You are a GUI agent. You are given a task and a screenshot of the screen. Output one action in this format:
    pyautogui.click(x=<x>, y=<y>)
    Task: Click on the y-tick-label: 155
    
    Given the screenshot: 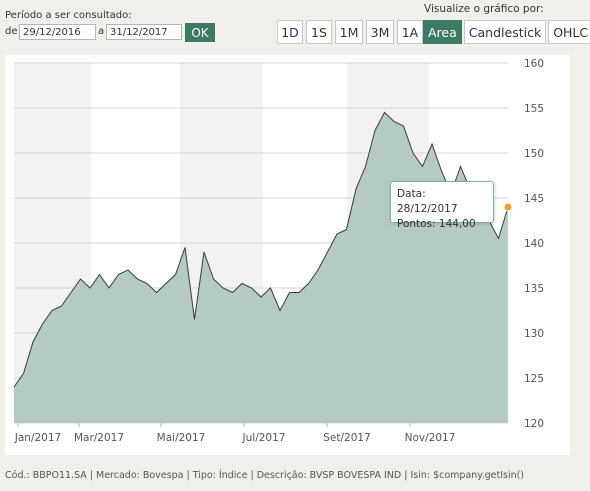 What is the action you would take?
    pyautogui.click(x=534, y=109)
    